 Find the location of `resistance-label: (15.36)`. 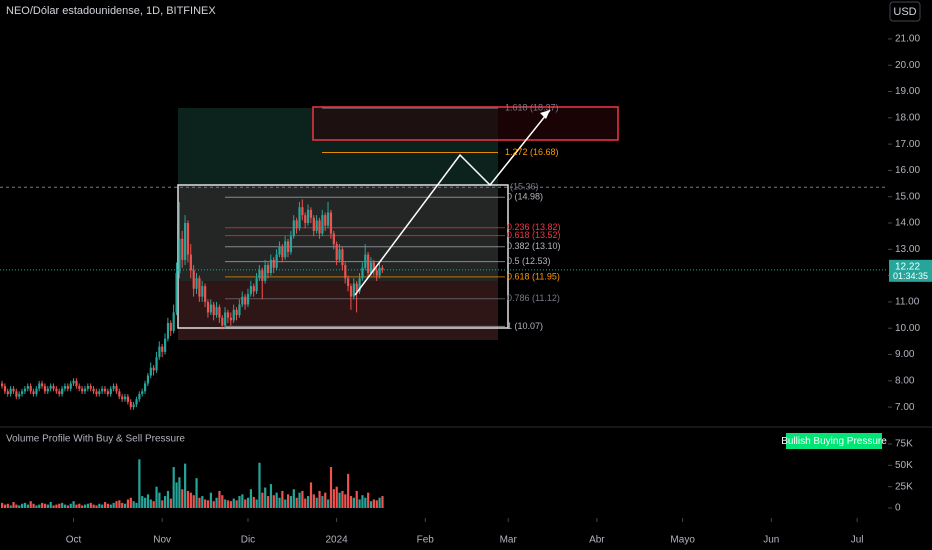

resistance-label: (15.36) is located at coordinates (524, 187).